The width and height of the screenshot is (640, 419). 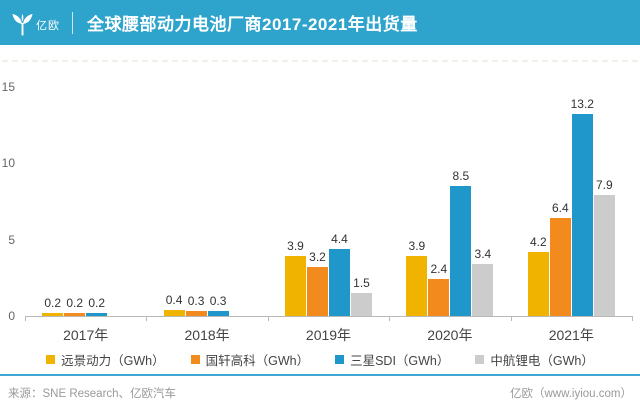 I want to click on bar-group: 4.2 6.4 13.2 7.9, so click(x=571, y=206).